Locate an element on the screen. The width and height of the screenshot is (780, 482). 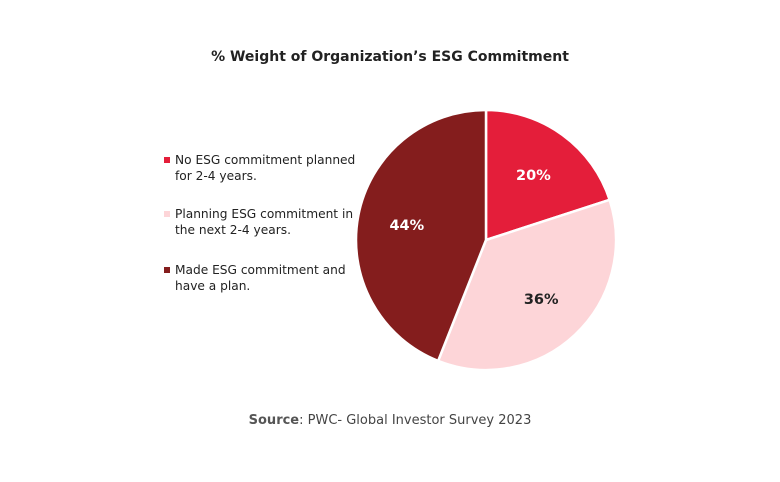
slice-data-label: 44% is located at coordinates (406, 226).